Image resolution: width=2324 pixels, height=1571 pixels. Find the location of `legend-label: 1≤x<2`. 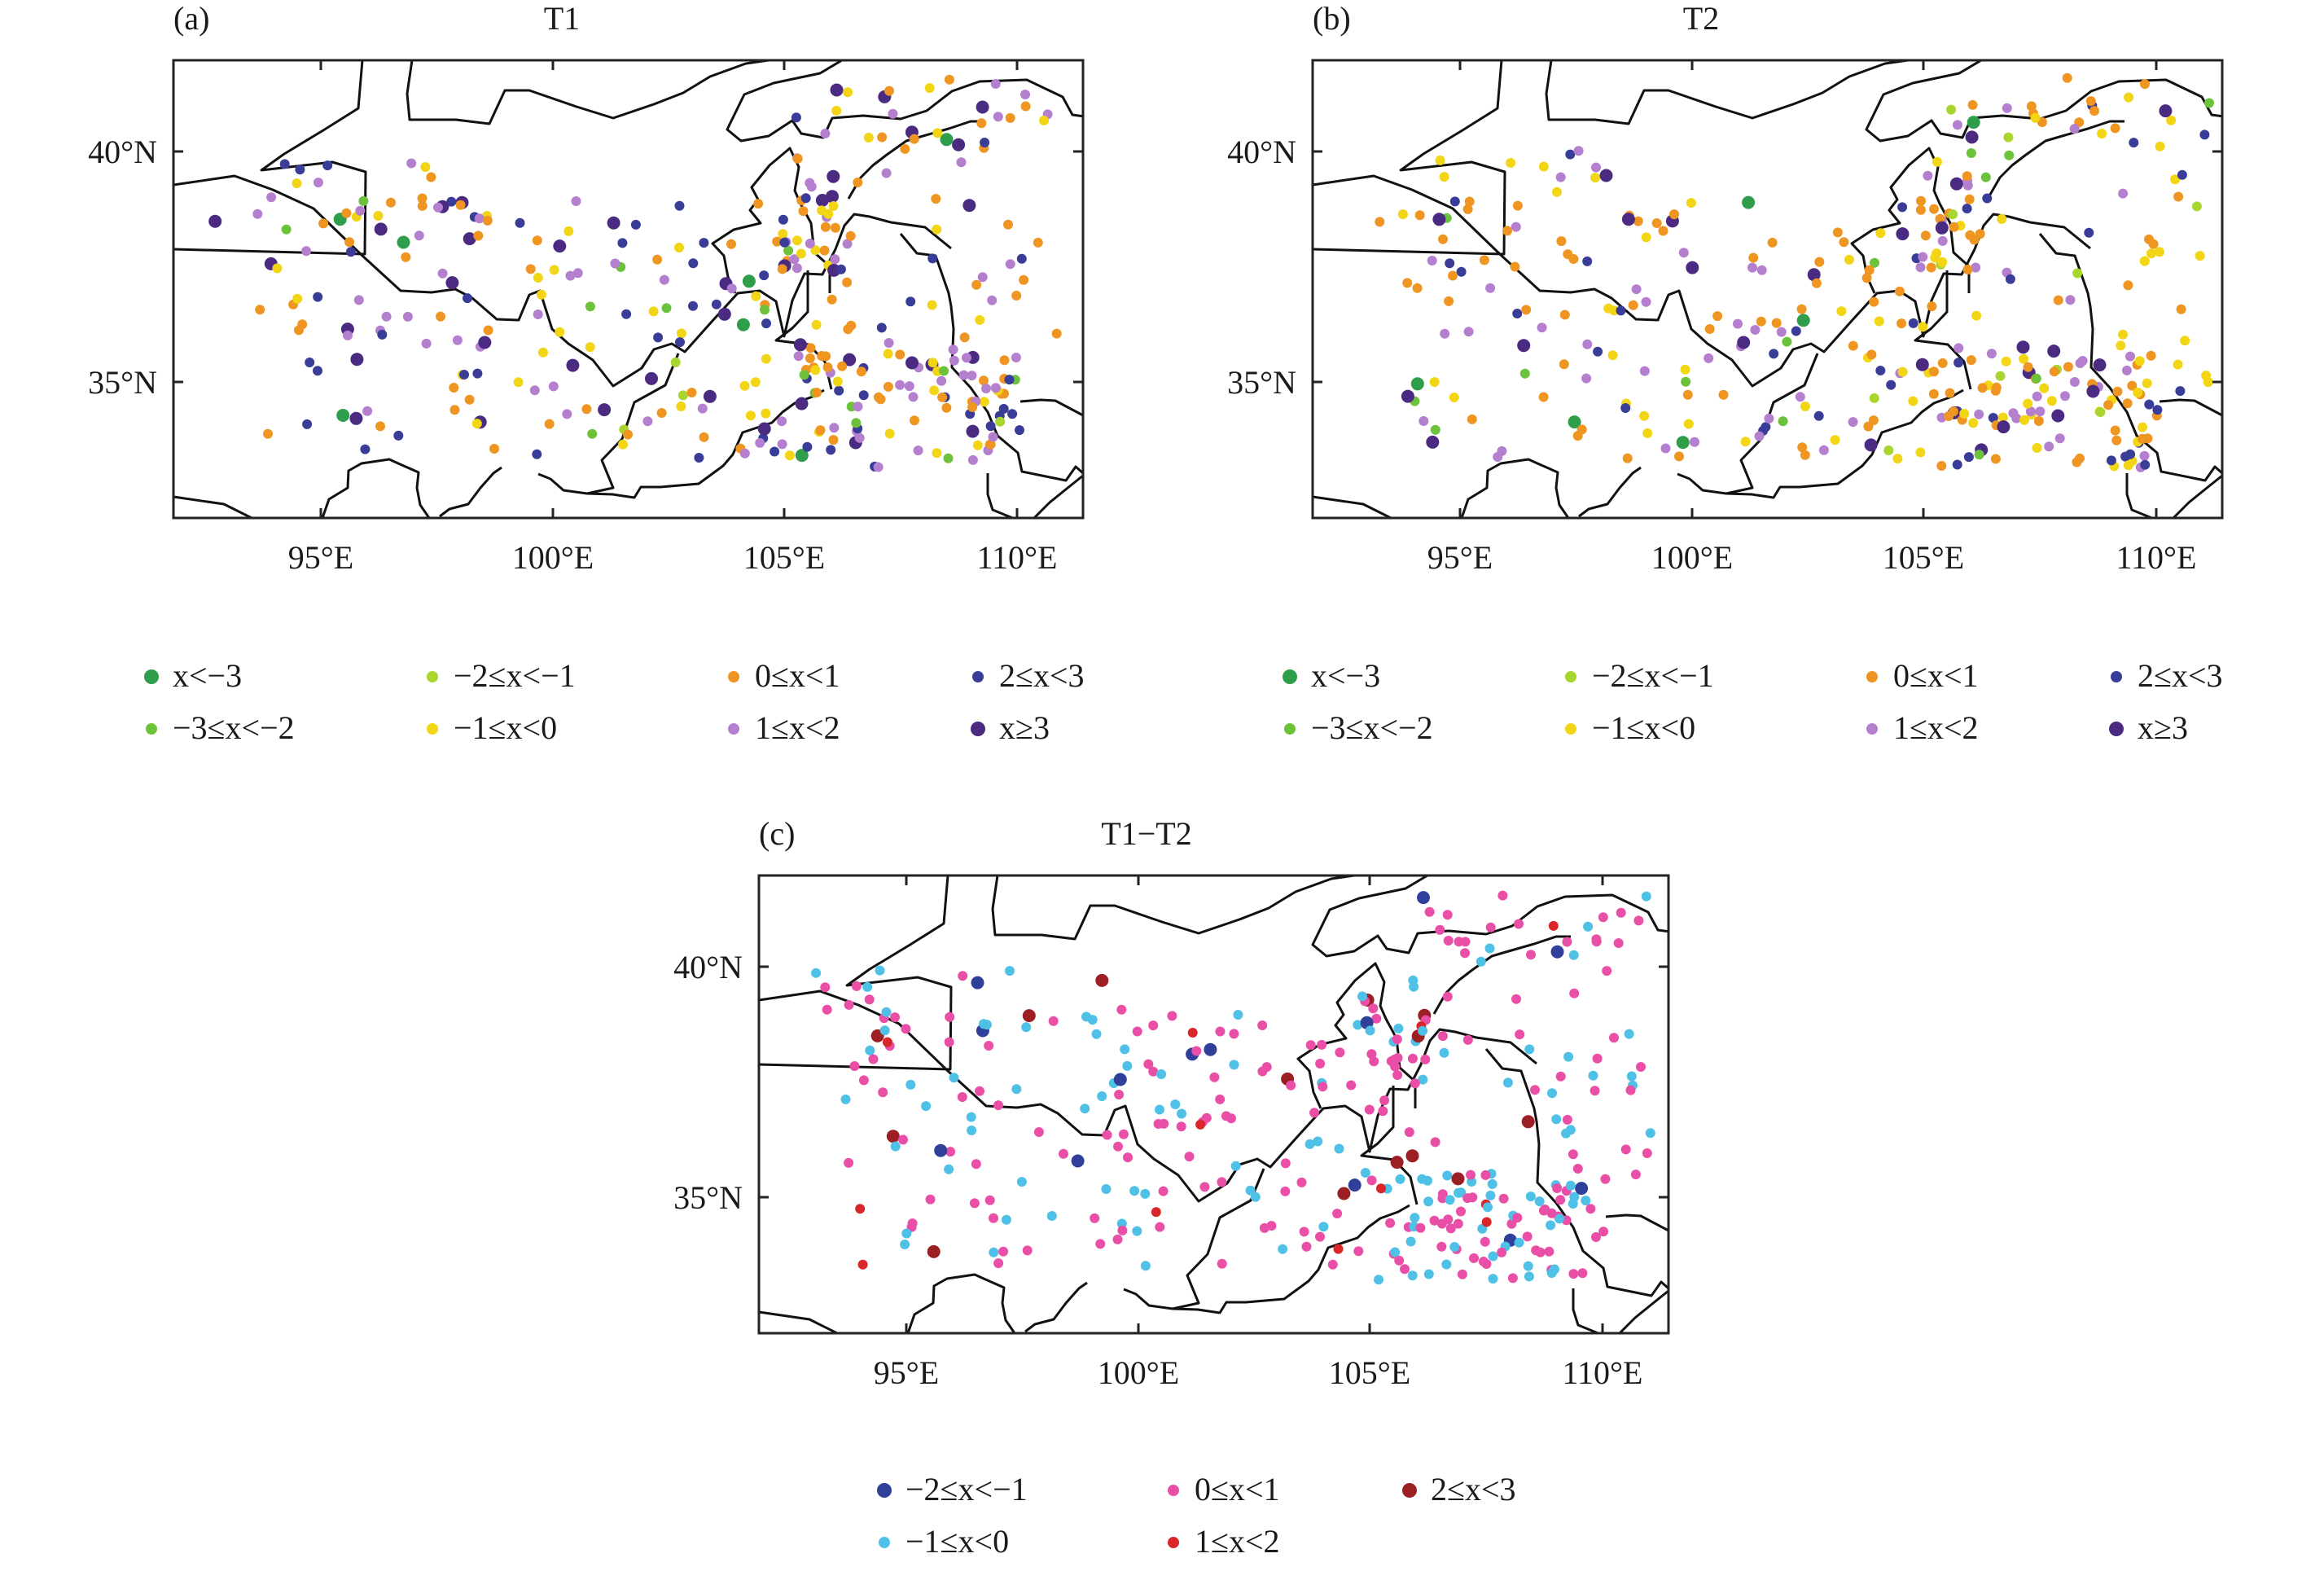

legend-label: 1≤x<2 is located at coordinates (797, 727).